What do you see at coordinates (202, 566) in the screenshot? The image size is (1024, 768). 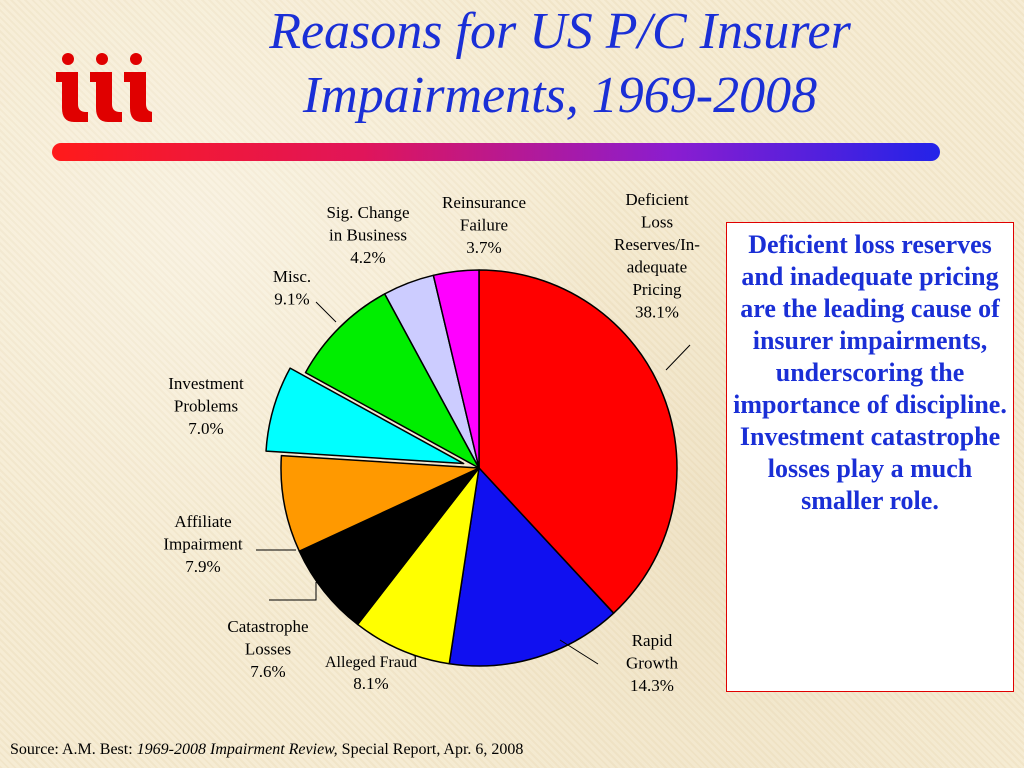 I see `slice-label-4-line-2: 7.9%` at bounding box center [202, 566].